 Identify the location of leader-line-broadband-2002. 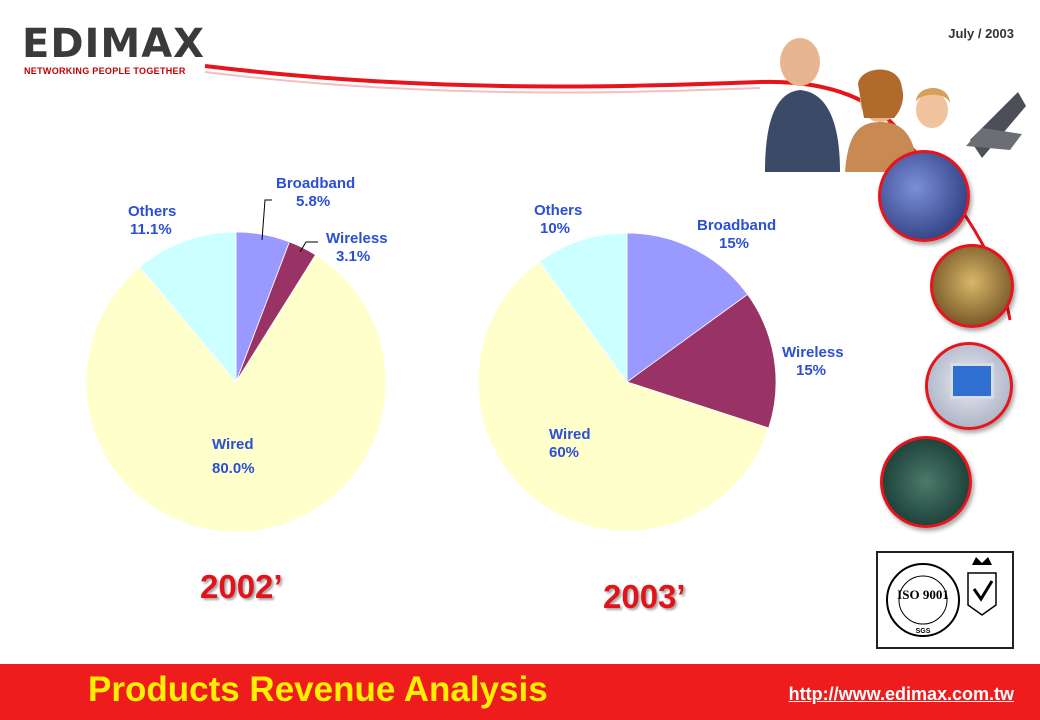
(266, 220).